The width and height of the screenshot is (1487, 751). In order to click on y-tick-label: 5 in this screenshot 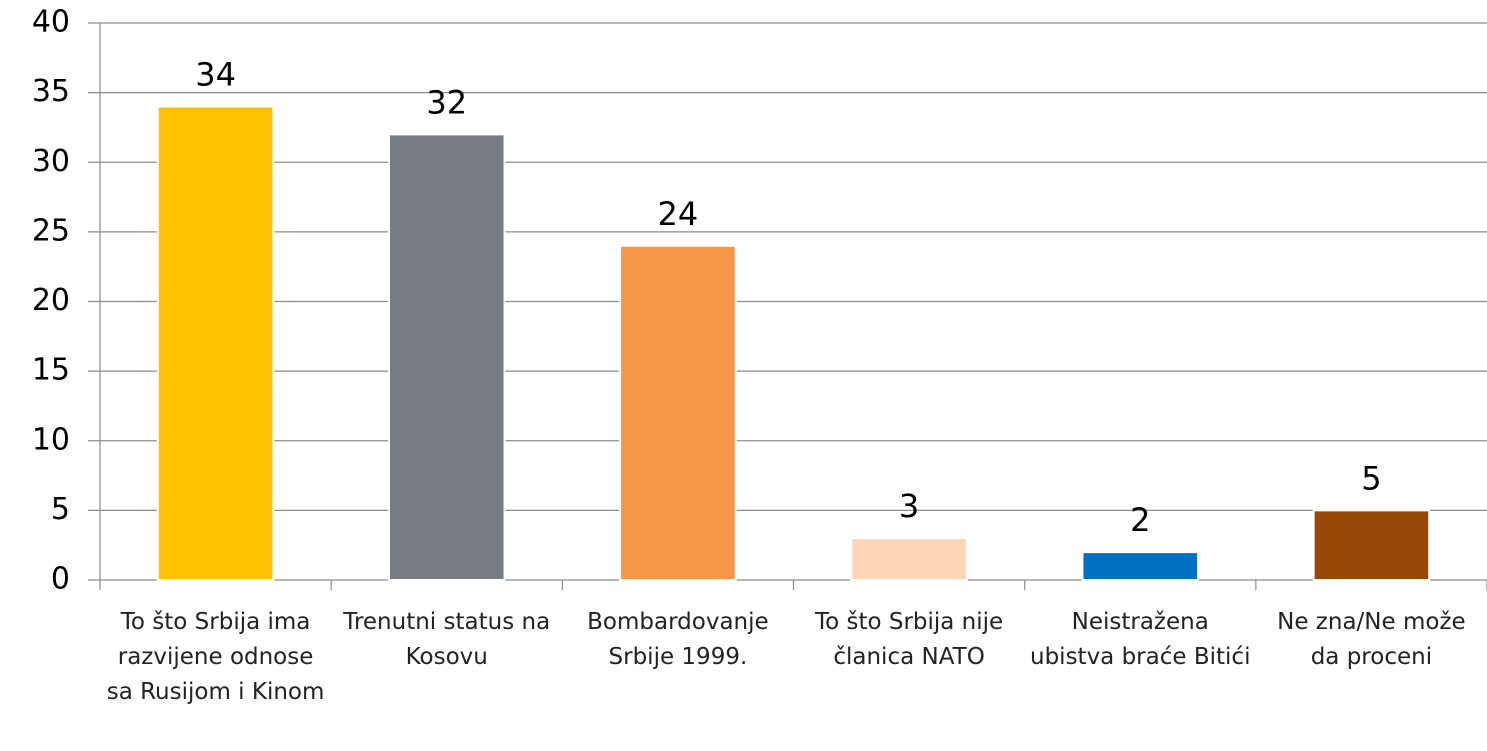, I will do `click(60, 509)`.